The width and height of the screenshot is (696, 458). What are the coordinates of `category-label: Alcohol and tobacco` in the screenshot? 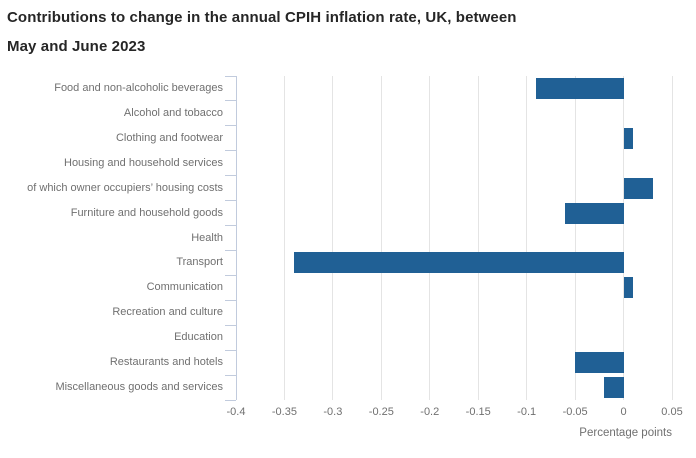 It's located at (173, 112).